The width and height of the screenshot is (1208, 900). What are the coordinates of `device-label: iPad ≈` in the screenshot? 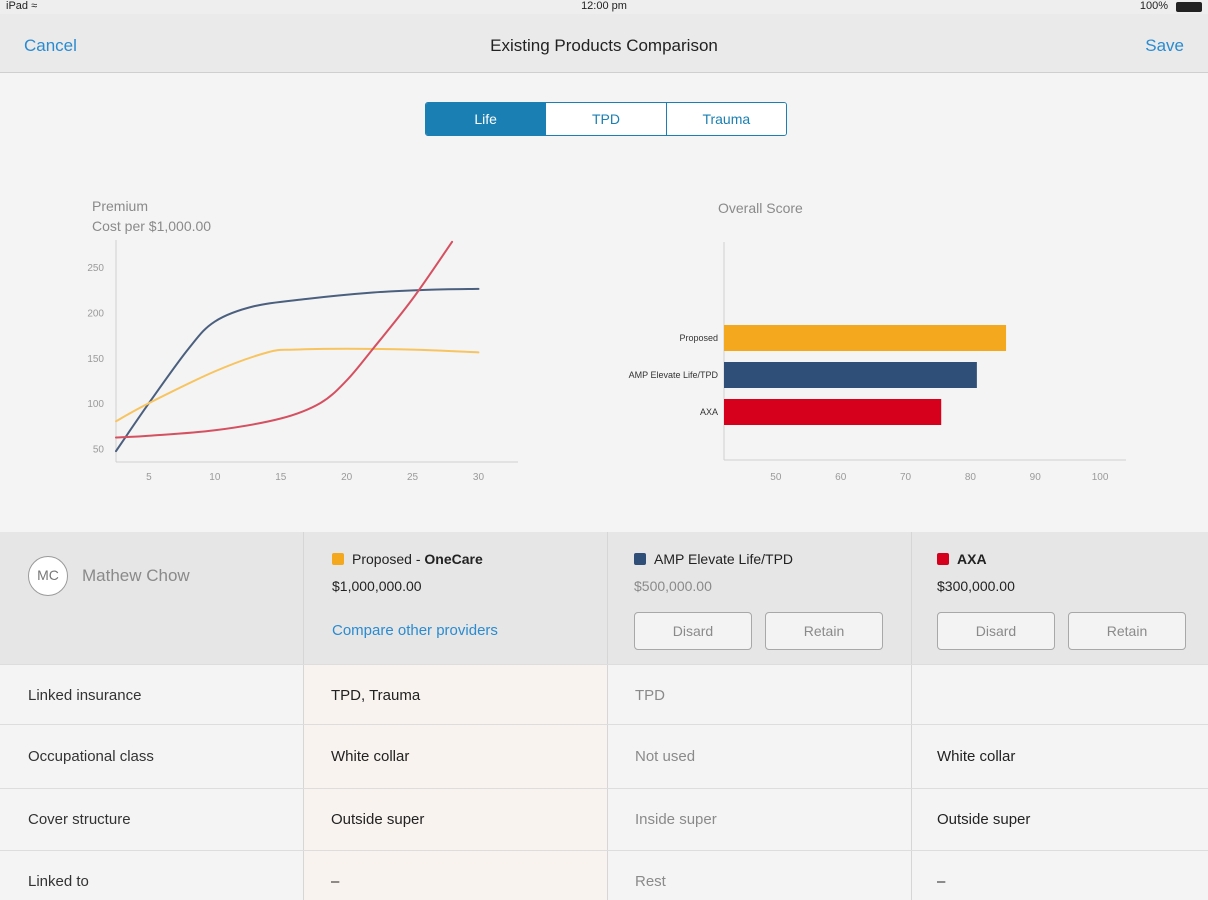 It's located at (21, 6).